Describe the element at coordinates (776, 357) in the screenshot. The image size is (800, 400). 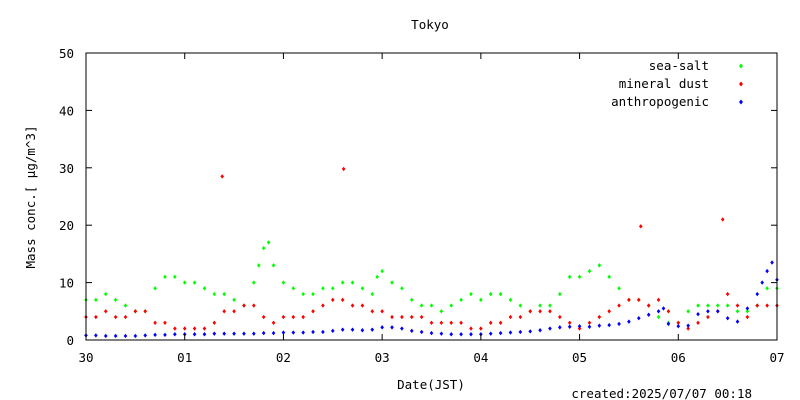
I see `x-tick-label: 07` at that location.